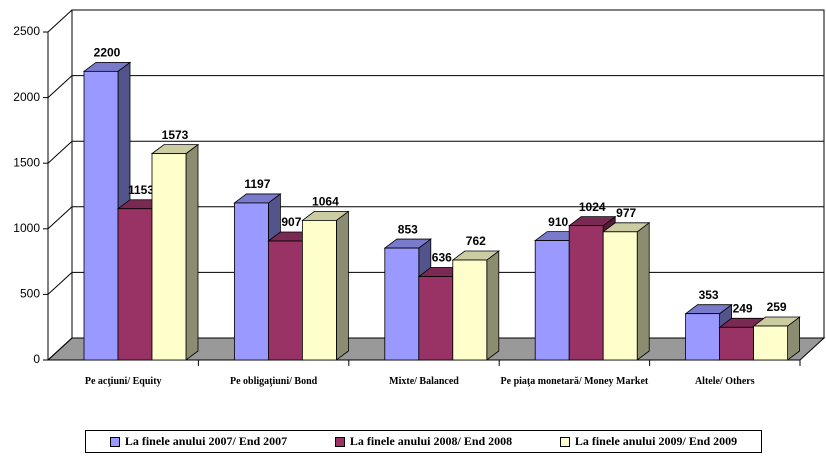  I want to click on legend-item: La finele anului 2007/ End 2007, so click(198, 441).